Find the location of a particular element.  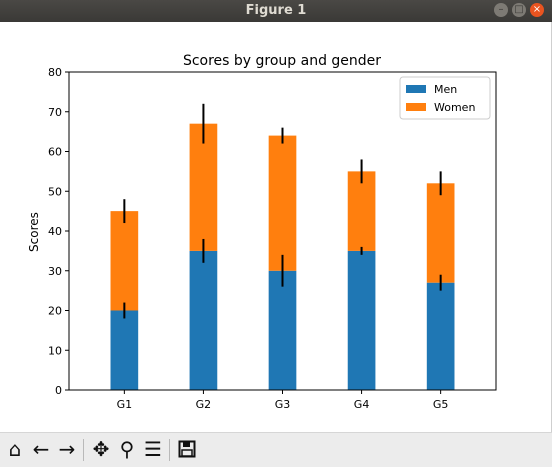

window-controls: – □ × is located at coordinates (519, 10).